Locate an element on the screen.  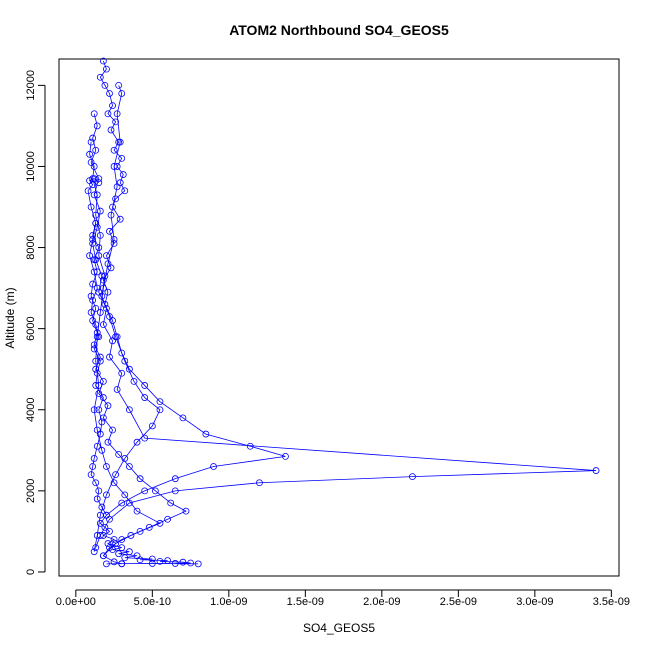
x-tick-label: 3.5e-09 is located at coordinates (611, 602).